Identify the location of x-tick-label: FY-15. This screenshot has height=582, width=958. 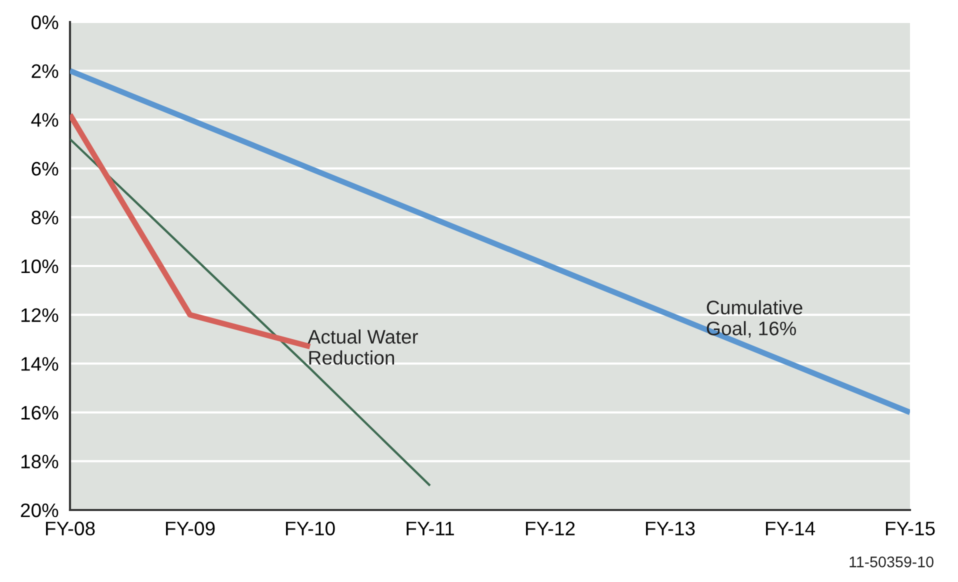
(910, 529).